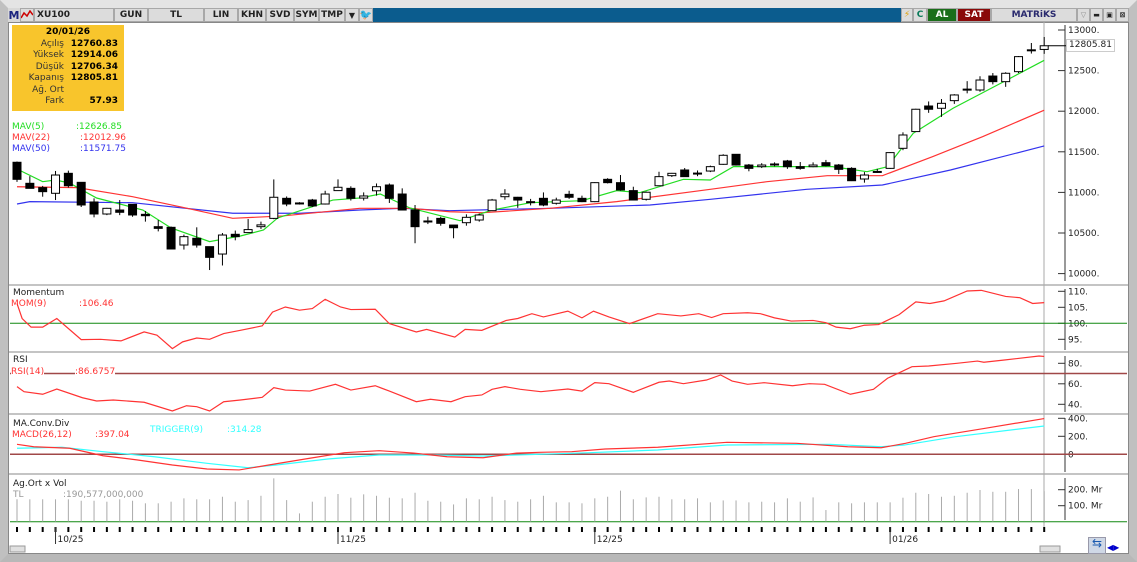  Describe the element at coordinates (1109, 15) in the screenshot. I see `restore-icon: ▣` at that location.